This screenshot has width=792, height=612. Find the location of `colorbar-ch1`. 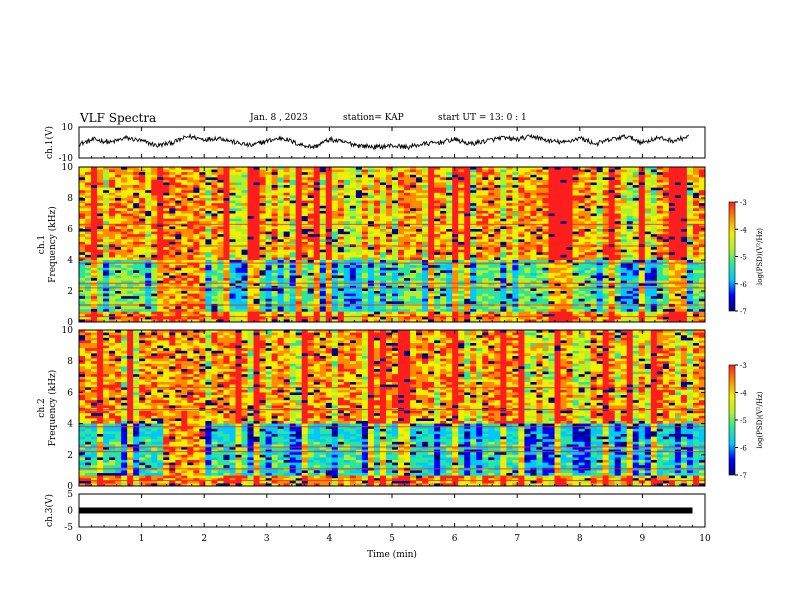

colorbar-ch1 is located at coordinates (732, 256).